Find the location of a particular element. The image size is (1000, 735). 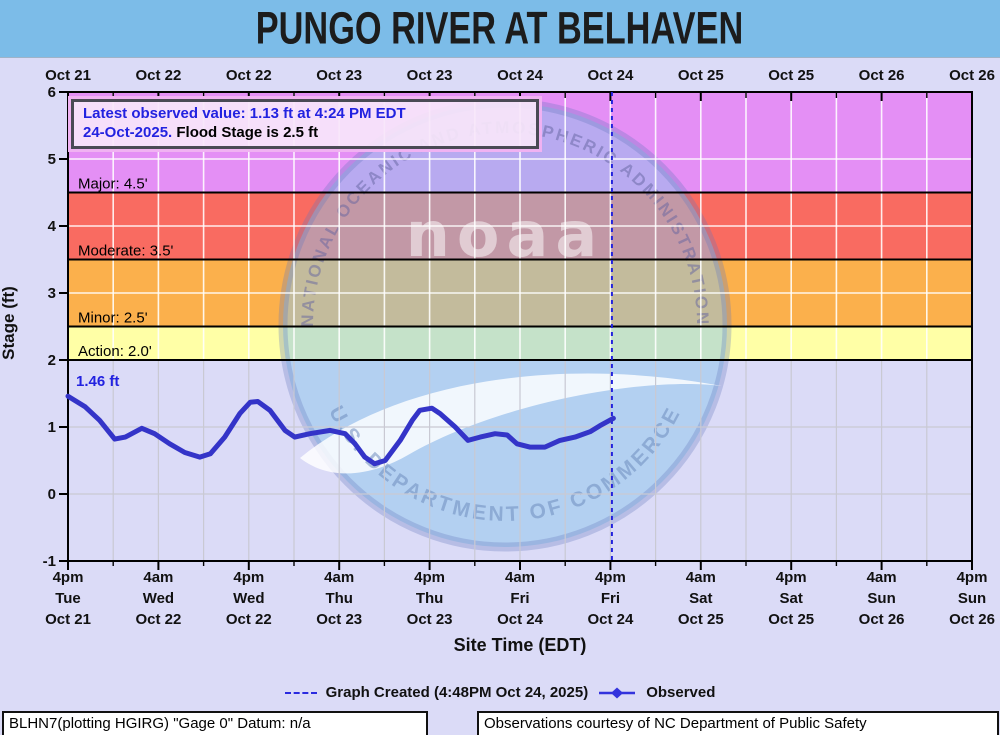

bottom-axis-label: Oct 21 is located at coordinates (68, 619).